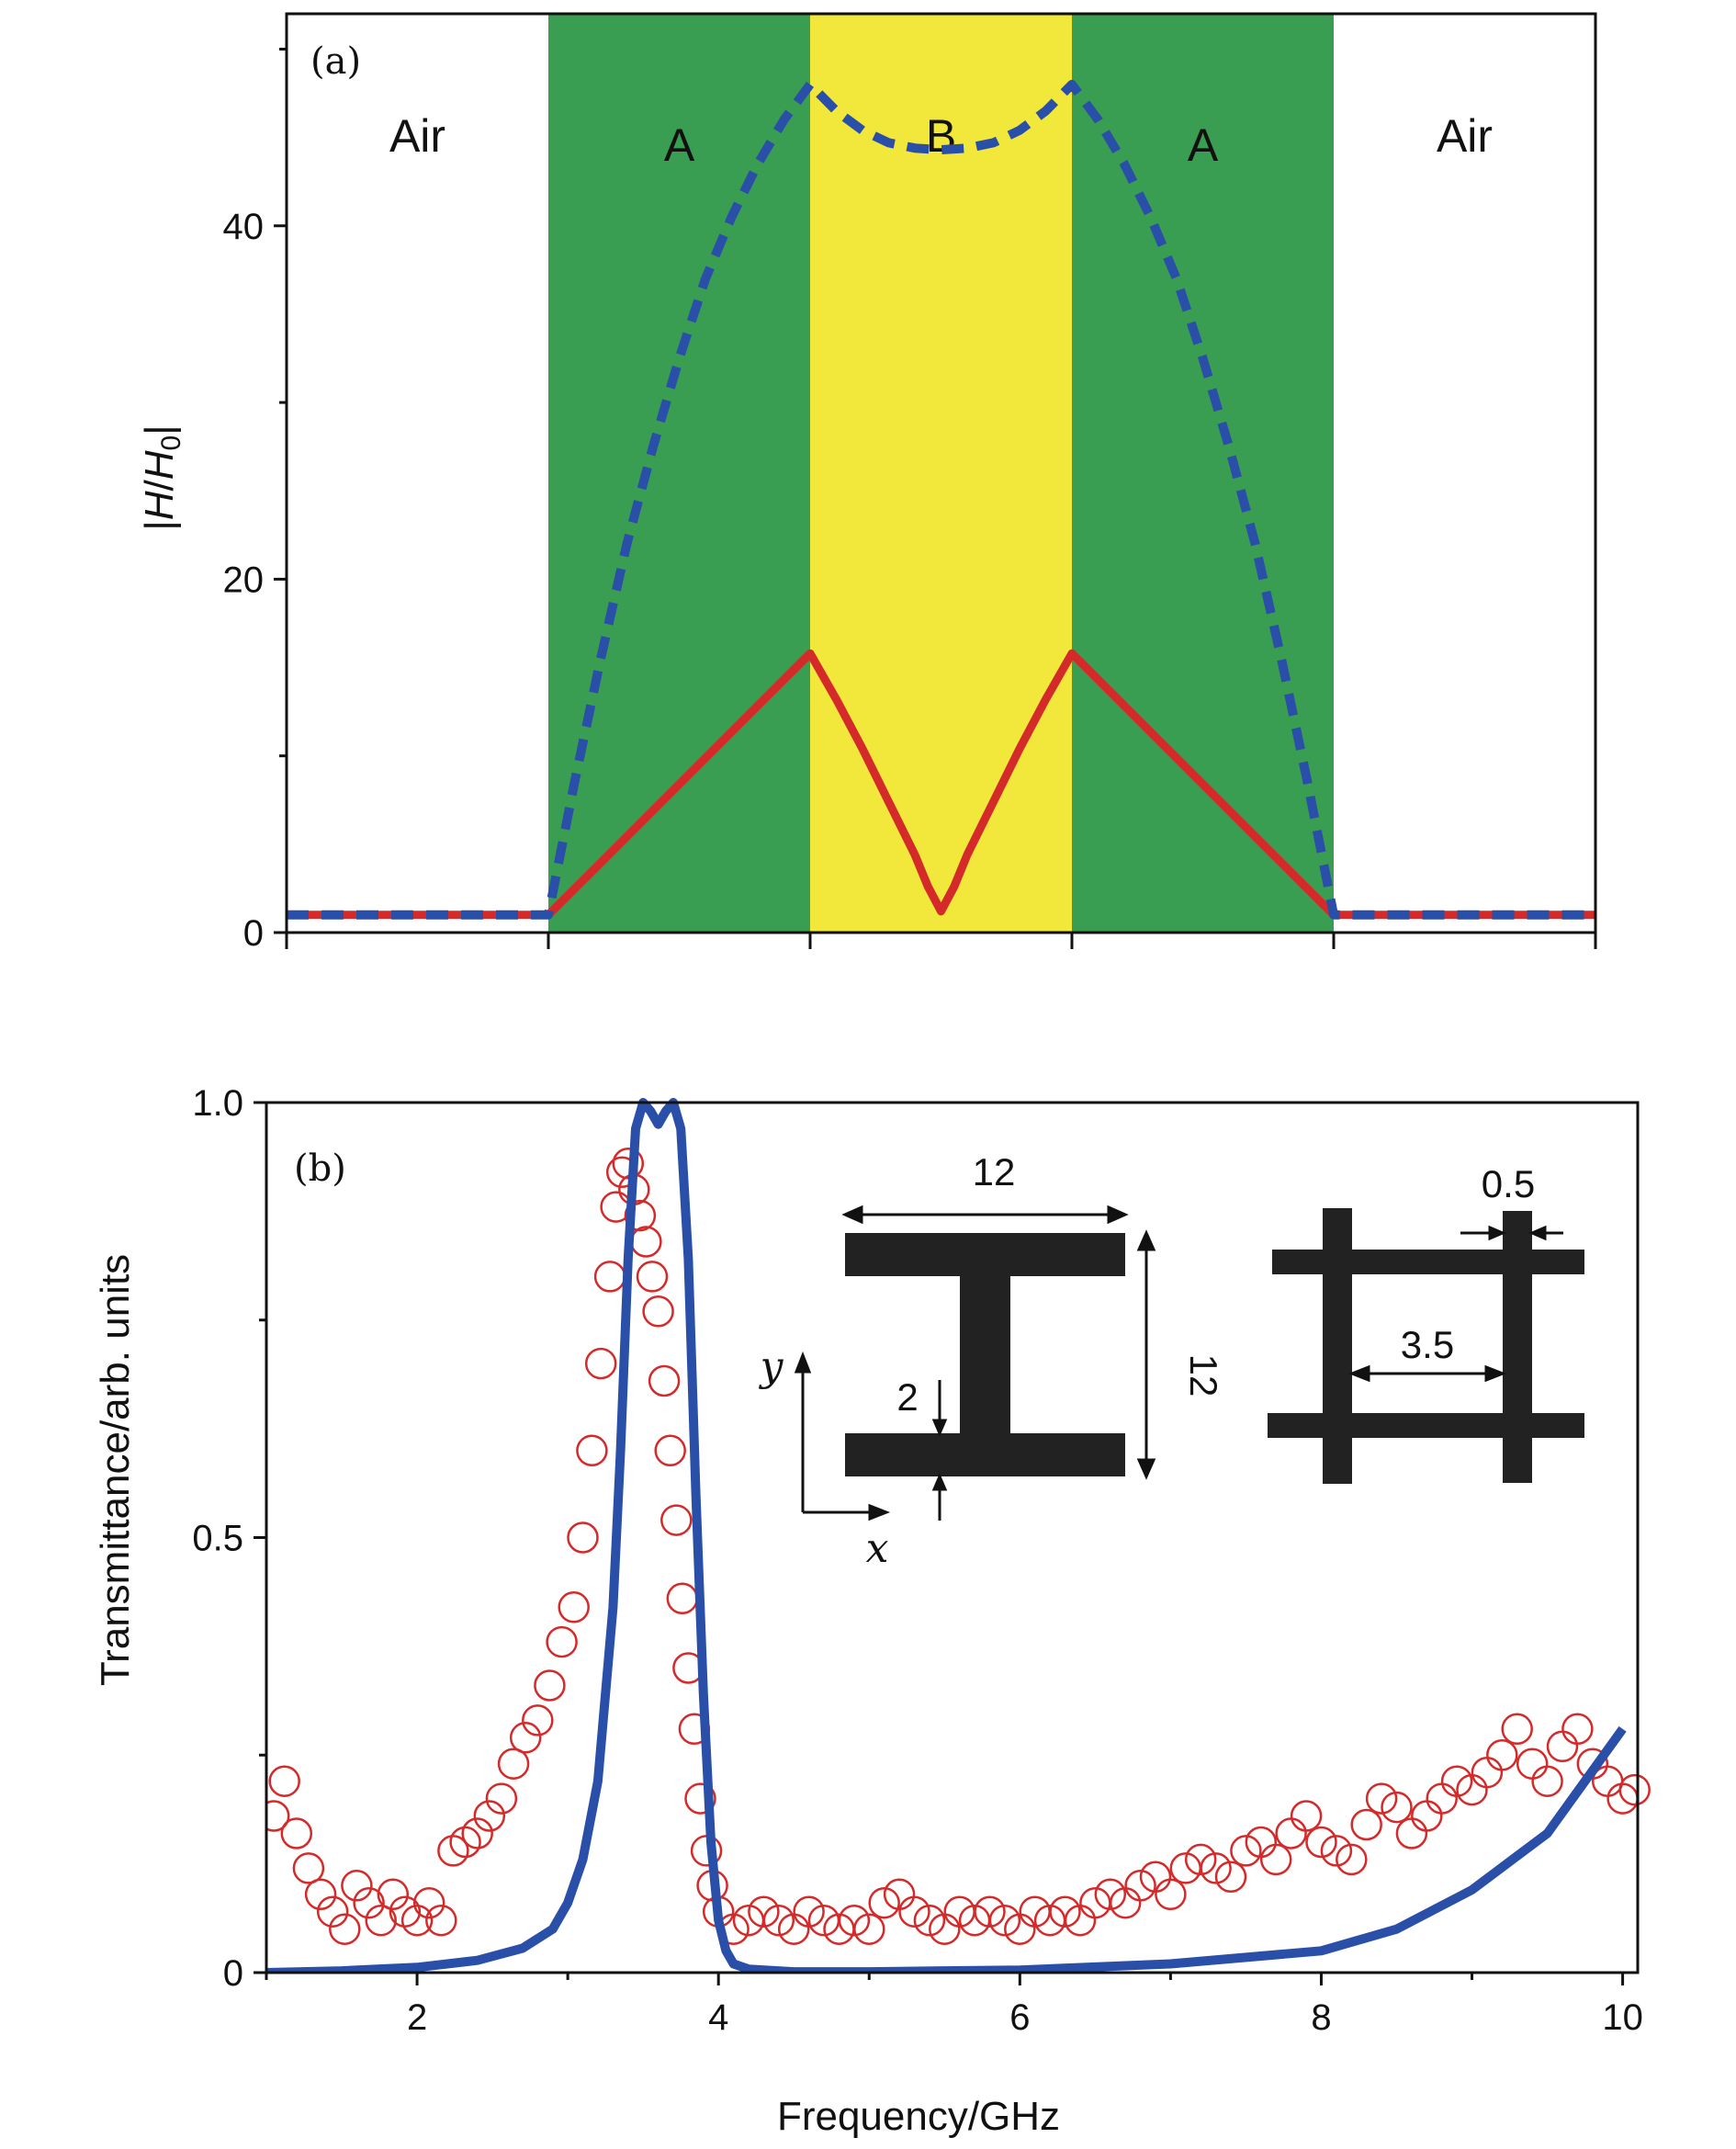  Describe the element at coordinates (771, 1366) in the screenshot. I see `y-axis-letter: y` at that location.